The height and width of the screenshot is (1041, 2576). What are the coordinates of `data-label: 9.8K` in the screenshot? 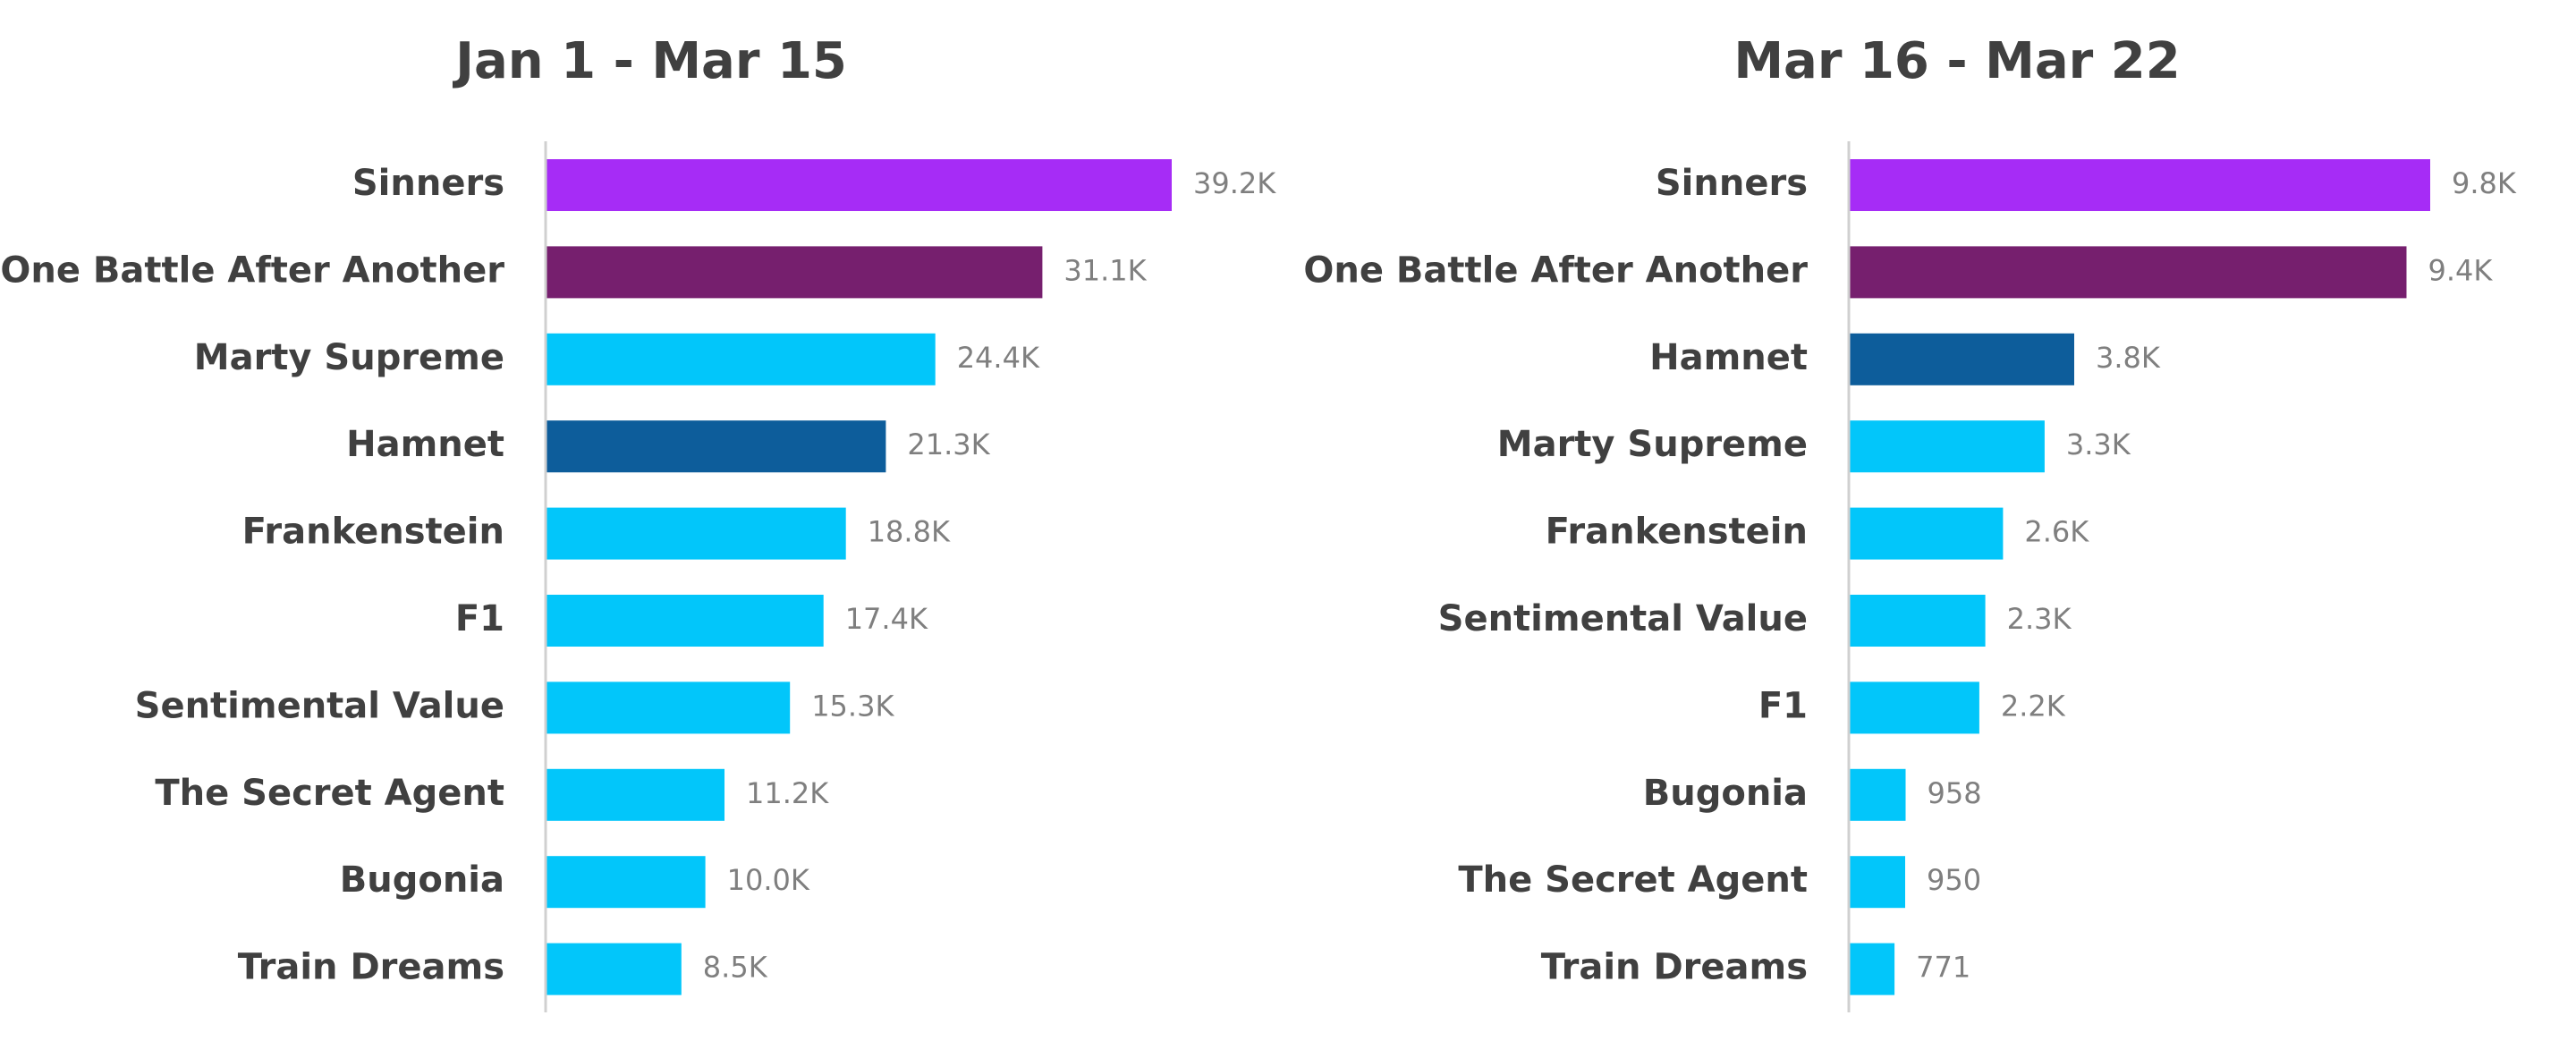 It's located at (2484, 183).